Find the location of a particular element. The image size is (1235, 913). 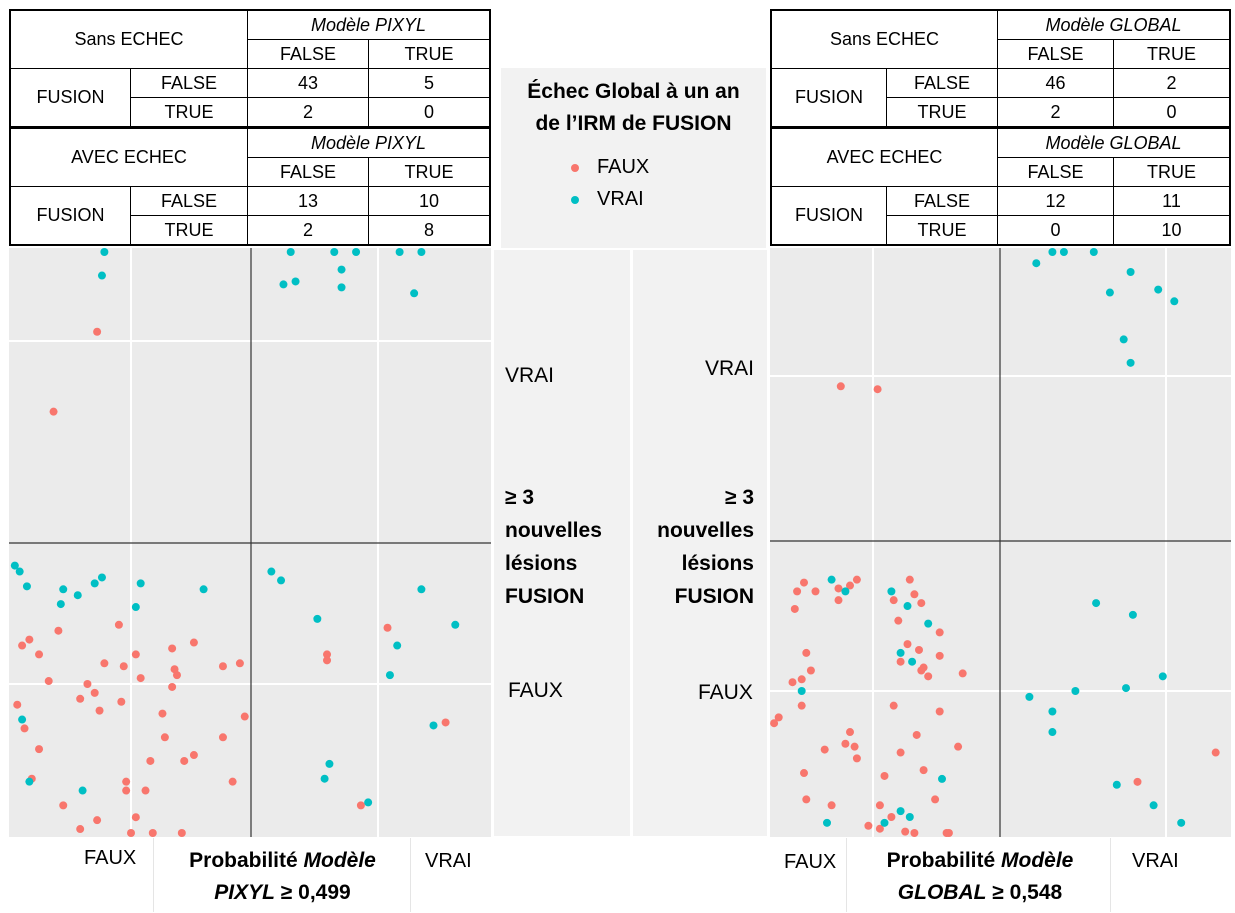

cell: 2 is located at coordinates (308, 112).